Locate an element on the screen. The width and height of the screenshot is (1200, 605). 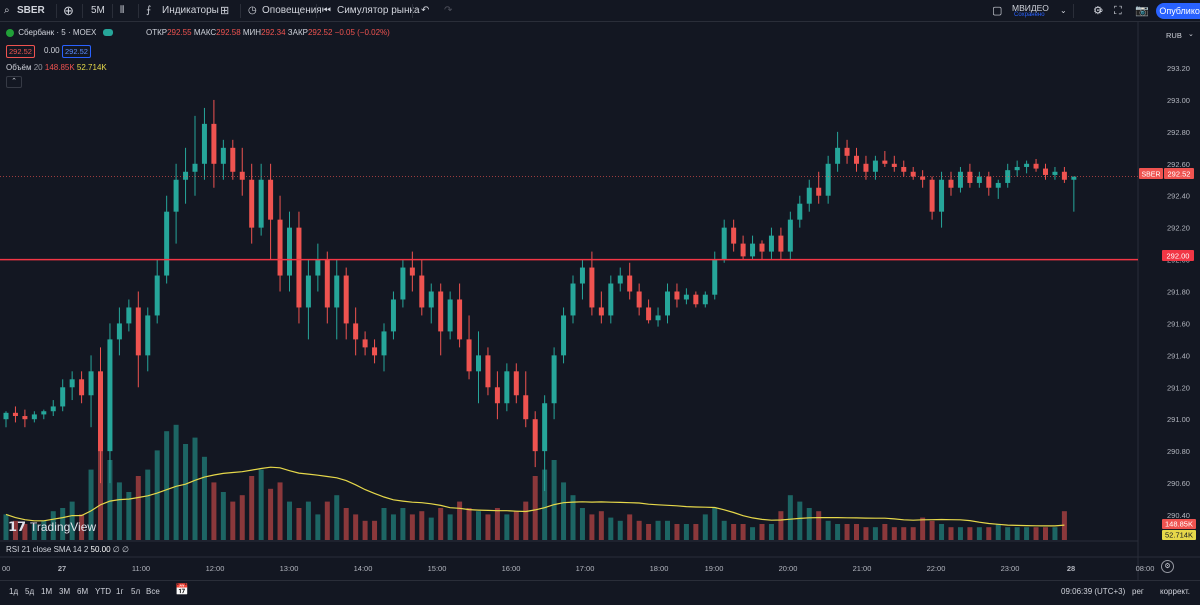
alert-clock-icon: ◷ is located at coordinates (252, 10).